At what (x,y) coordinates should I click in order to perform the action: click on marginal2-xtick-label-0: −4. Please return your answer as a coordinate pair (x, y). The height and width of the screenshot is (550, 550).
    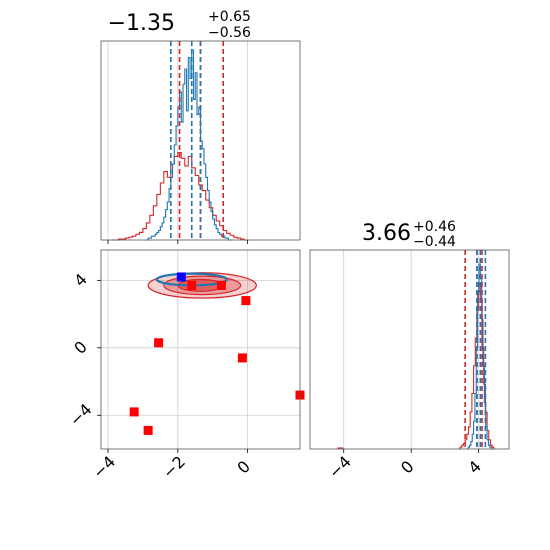
    Looking at the image, I should click on (340, 467).